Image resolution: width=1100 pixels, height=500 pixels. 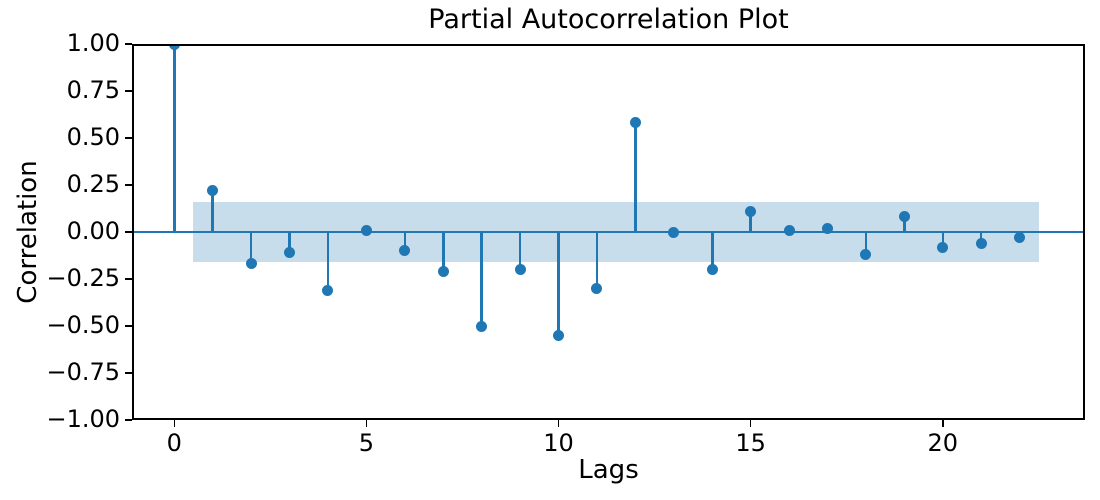 What do you see at coordinates (93, 231) in the screenshot?
I see `y-tick-label: 0.00` at bounding box center [93, 231].